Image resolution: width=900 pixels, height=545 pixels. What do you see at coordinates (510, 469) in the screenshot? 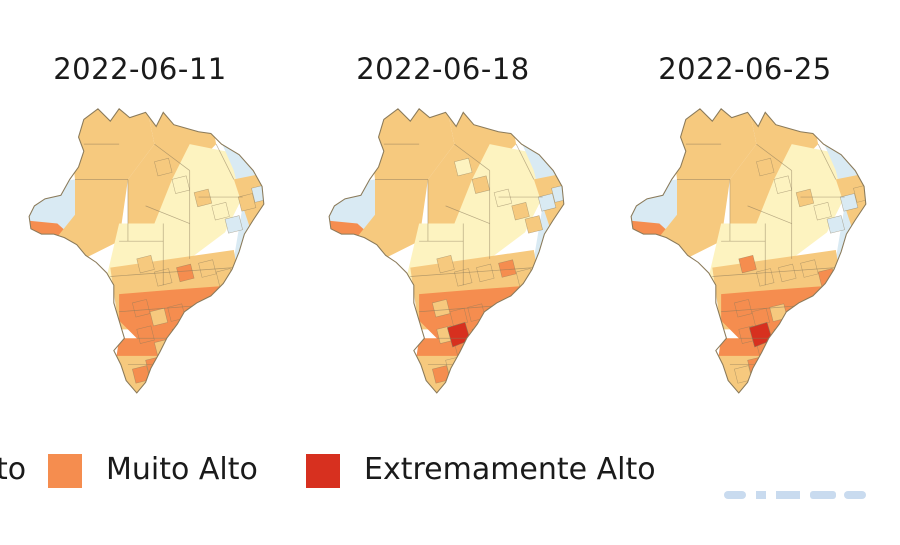
I see `legend-label-extremamente-alto: Extremamente Alto` at bounding box center [510, 469].